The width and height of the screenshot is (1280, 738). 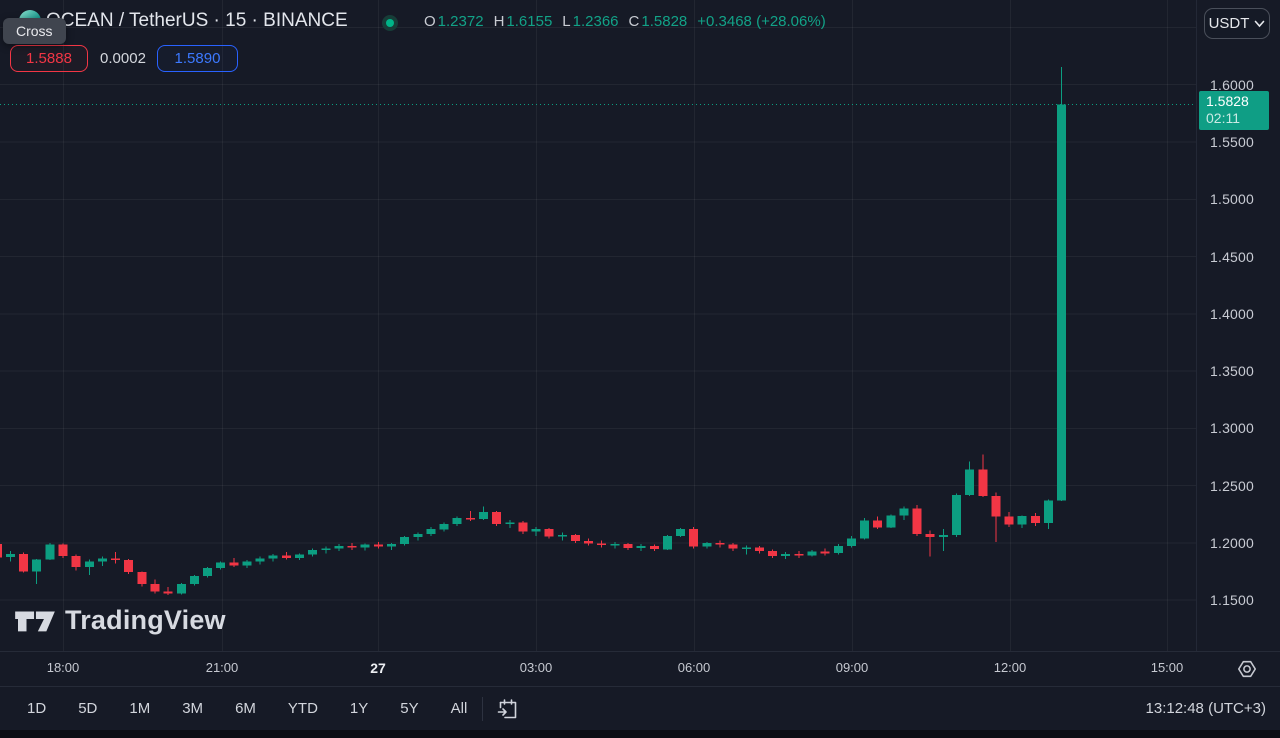 I want to click on clock-timezone: 13:12:48 (UTC+3), so click(x=1205, y=708).